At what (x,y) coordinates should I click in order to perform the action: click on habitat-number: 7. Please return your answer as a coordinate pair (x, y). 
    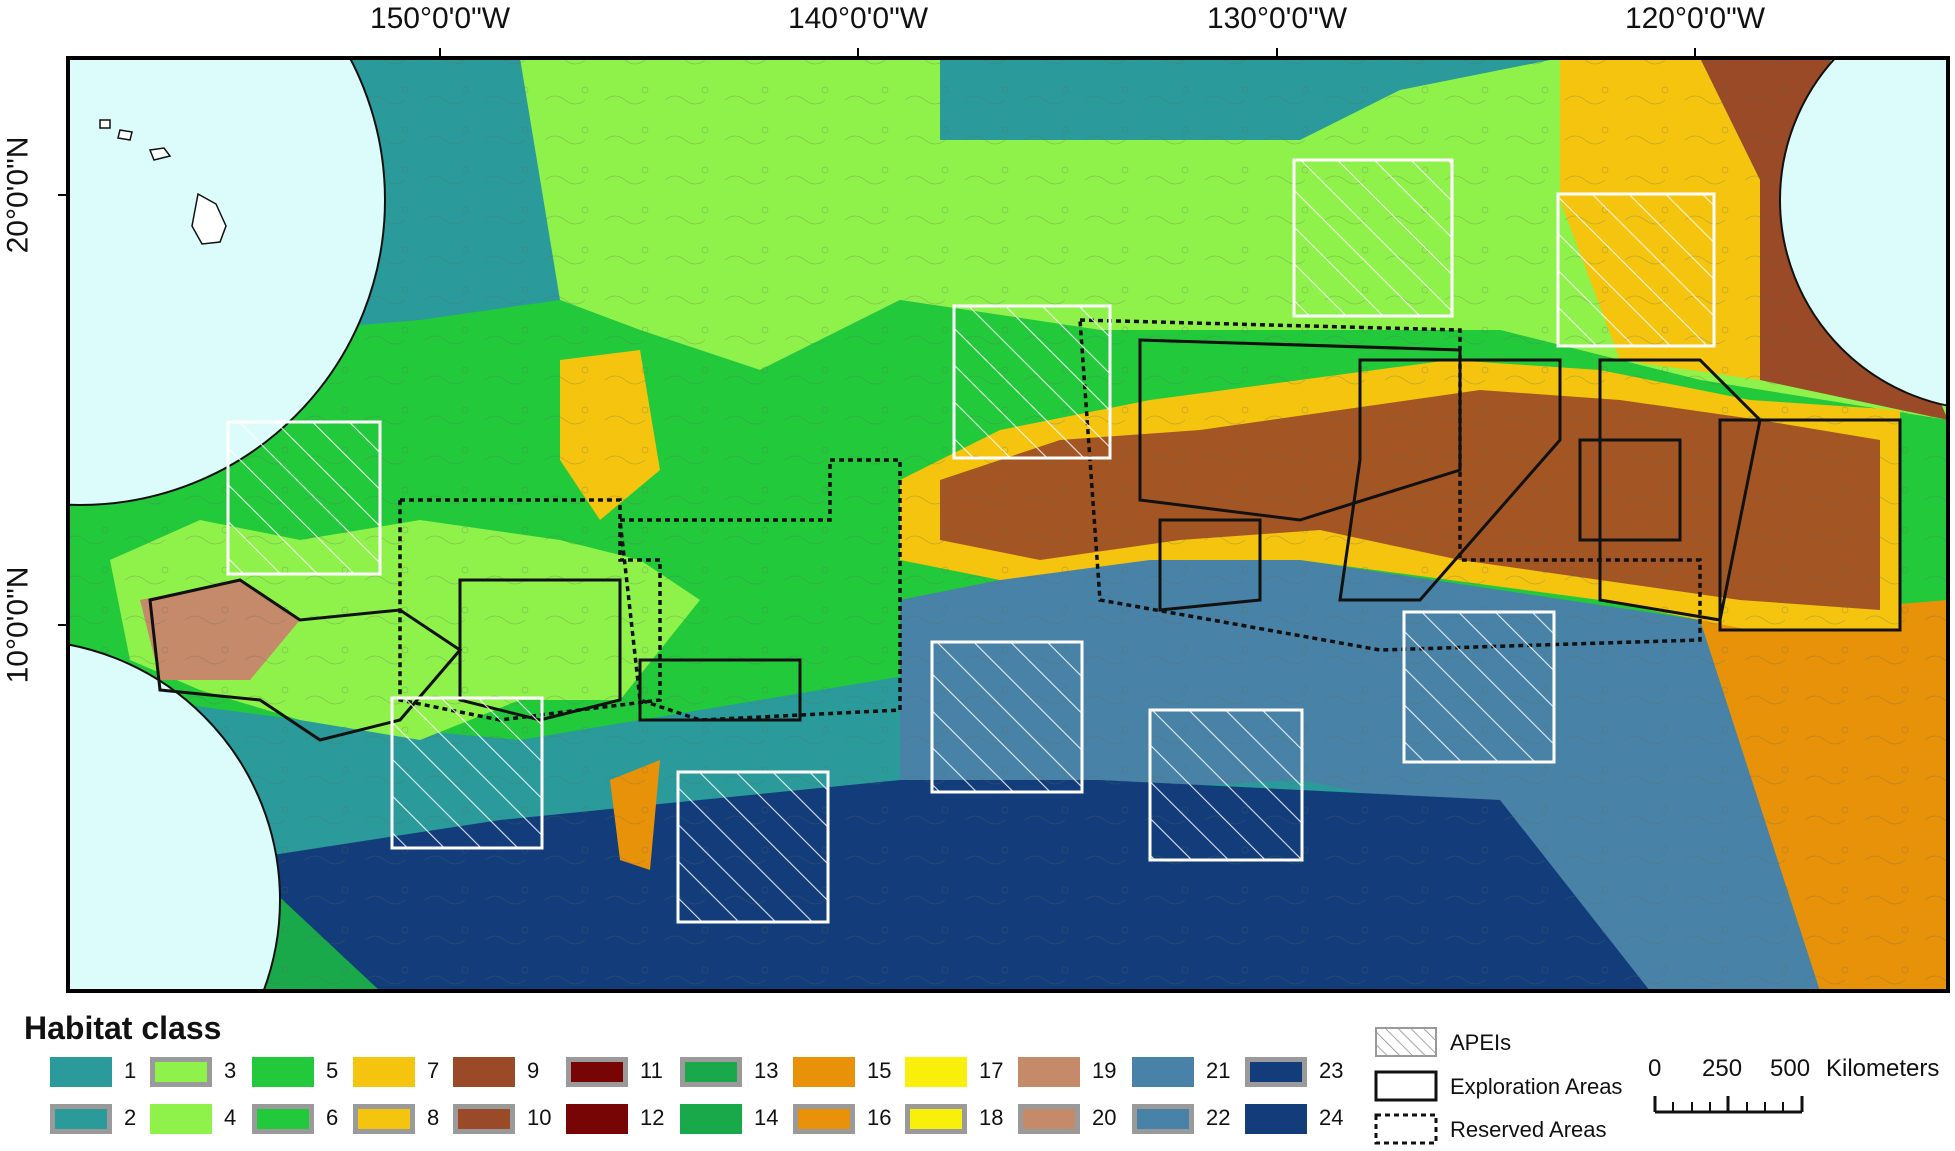
    Looking at the image, I should click on (433, 1070).